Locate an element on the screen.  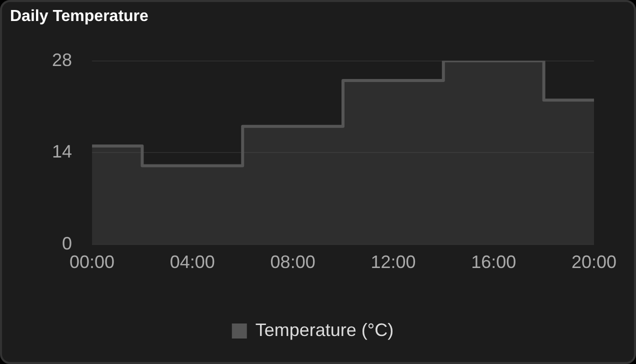
x-tick-label: 00:00 is located at coordinates (92, 262).